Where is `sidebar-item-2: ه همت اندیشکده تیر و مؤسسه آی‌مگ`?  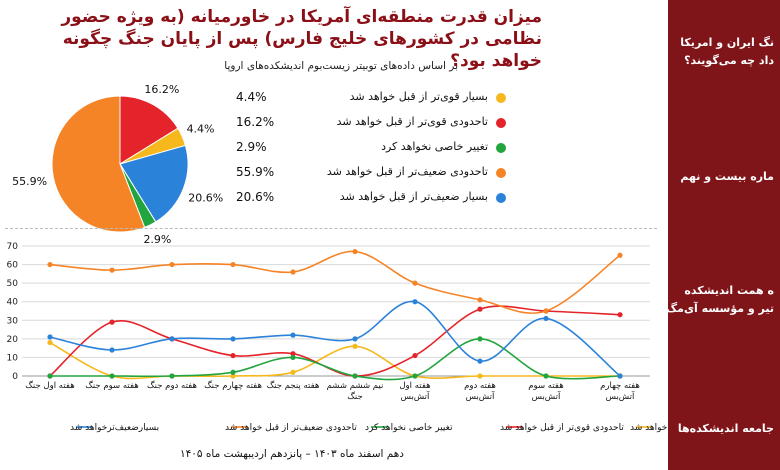
sidebar-item-2: ه همت اندیشکده تیر و مؤسسه آی‌مگ is located at coordinates (721, 300).